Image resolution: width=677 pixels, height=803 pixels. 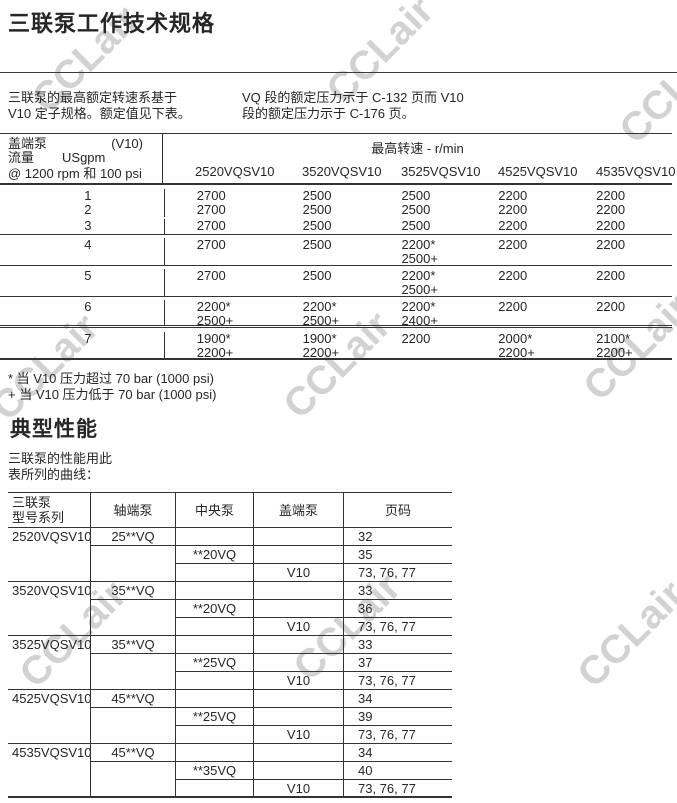 I want to click on speed-value: 2100*, so click(x=613, y=338).